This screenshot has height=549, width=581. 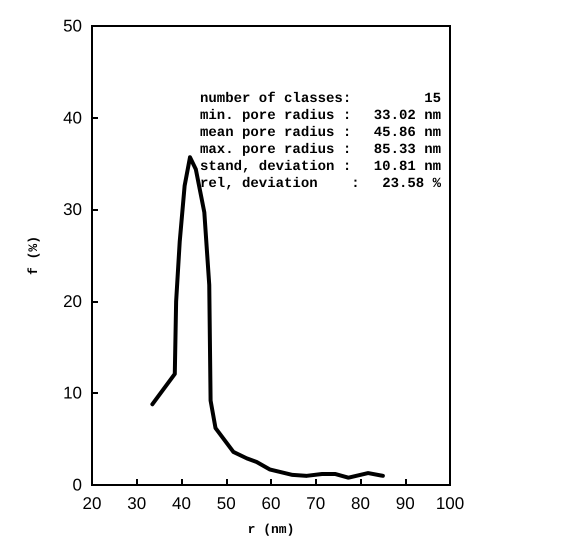 I want to click on annotation: 10.81 nm, so click(x=407, y=167).